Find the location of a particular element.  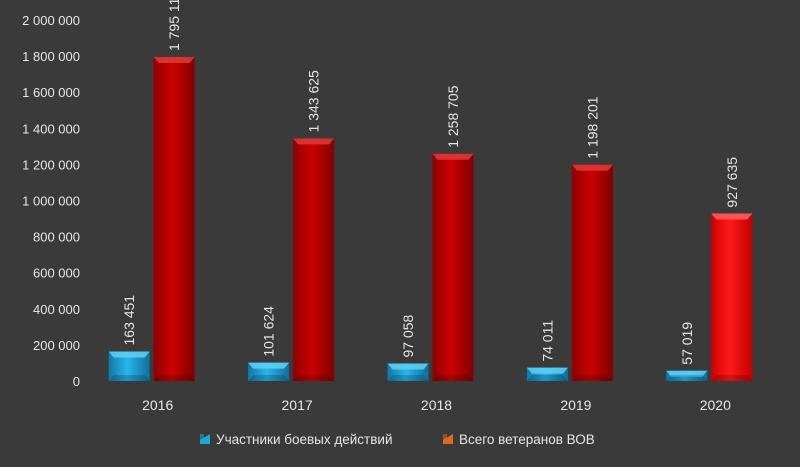

x-tick-label-2017: 2017 is located at coordinates (297, 405).